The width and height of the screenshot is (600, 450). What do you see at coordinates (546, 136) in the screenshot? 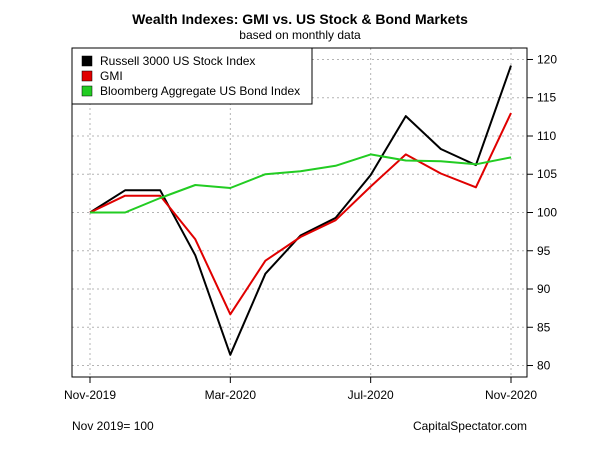
I see `y-tick-label: 110` at bounding box center [546, 136].